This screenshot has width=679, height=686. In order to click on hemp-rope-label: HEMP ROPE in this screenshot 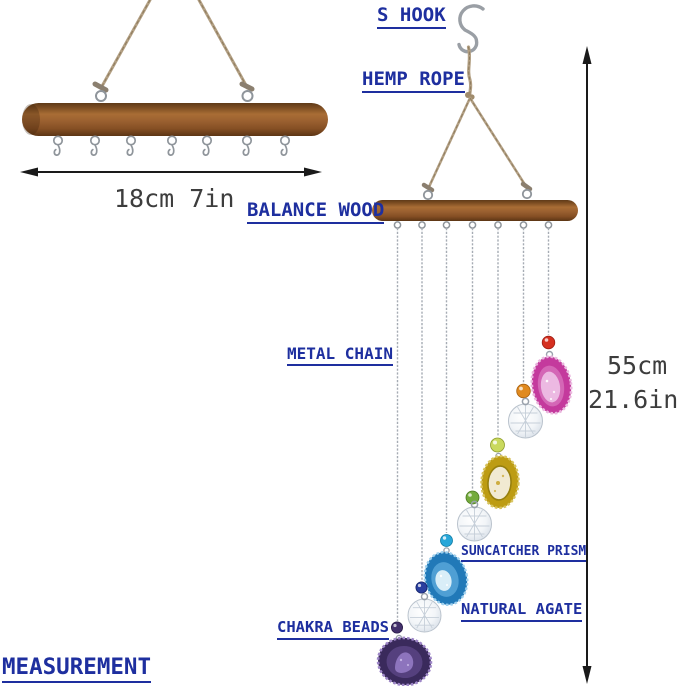, I will do `click(413, 81)`.